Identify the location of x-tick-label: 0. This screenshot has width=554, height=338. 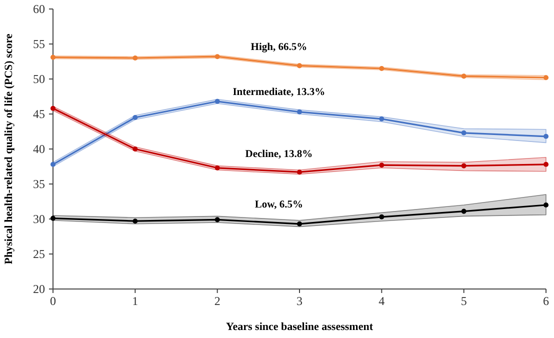
(53, 301).